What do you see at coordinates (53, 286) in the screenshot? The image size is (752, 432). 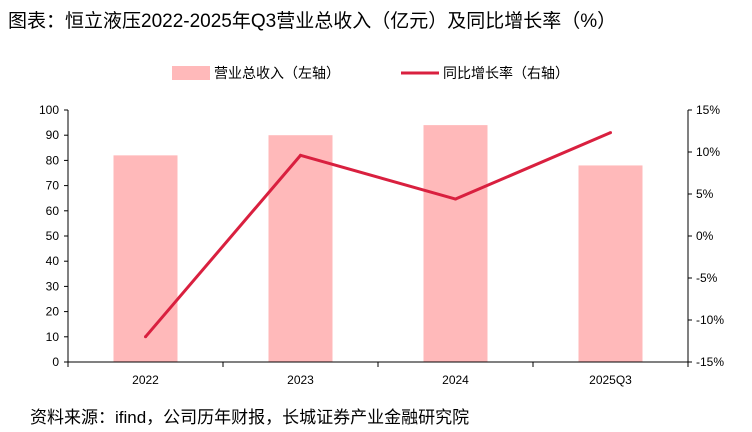 I see `left-tick-label: 30` at bounding box center [53, 286].